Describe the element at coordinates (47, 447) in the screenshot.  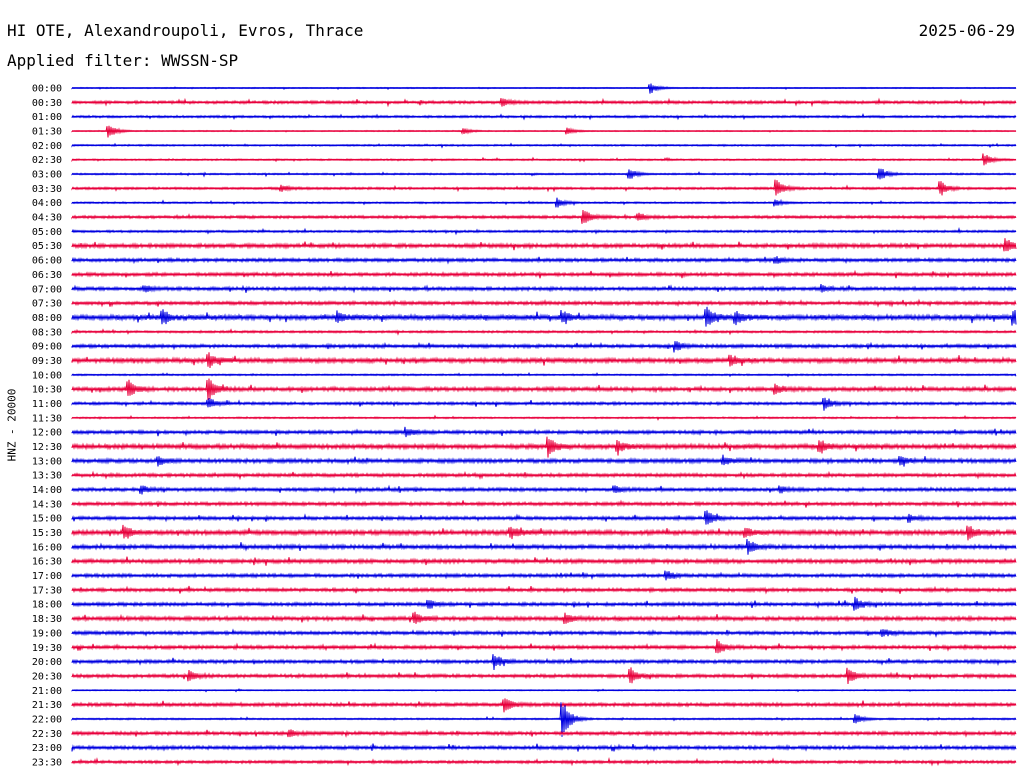
I see `time-label: 12:30` at that location.